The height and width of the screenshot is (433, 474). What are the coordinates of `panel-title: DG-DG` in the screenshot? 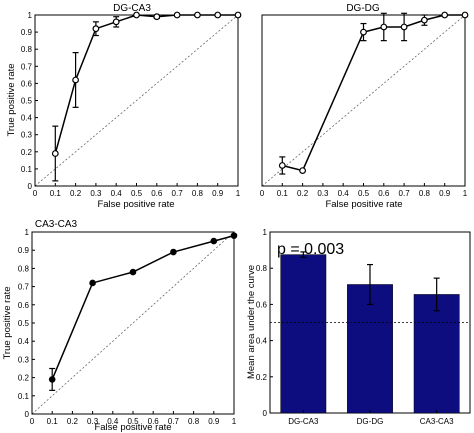 It's located at (363, 8).